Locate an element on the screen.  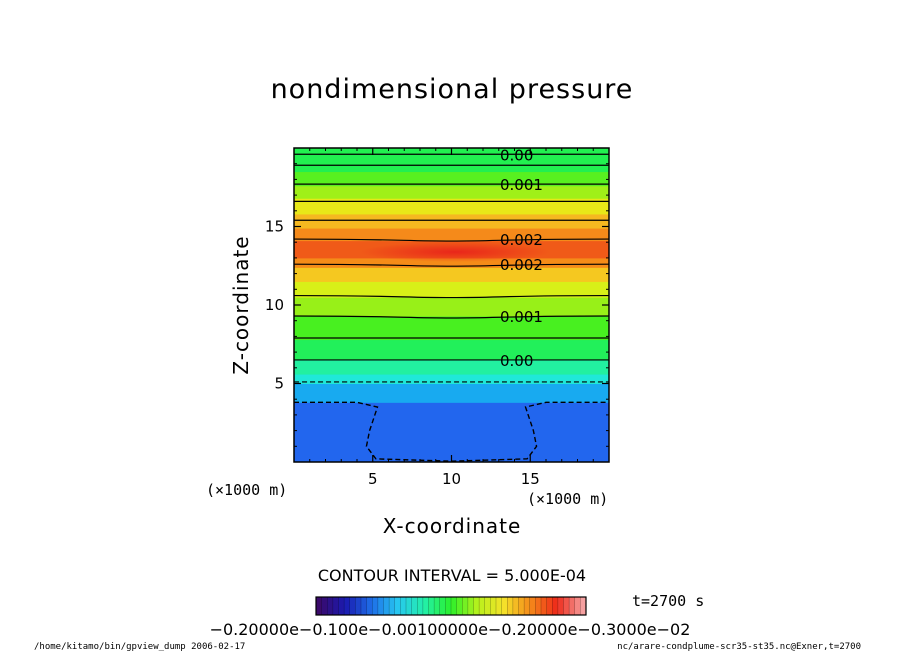
x-tick-label-2: 15 is located at coordinates (530, 479).